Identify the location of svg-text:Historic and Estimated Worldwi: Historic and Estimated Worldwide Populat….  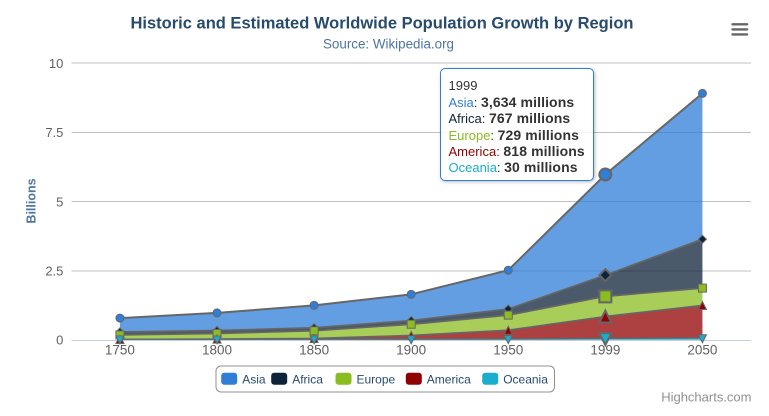
(382, 23).